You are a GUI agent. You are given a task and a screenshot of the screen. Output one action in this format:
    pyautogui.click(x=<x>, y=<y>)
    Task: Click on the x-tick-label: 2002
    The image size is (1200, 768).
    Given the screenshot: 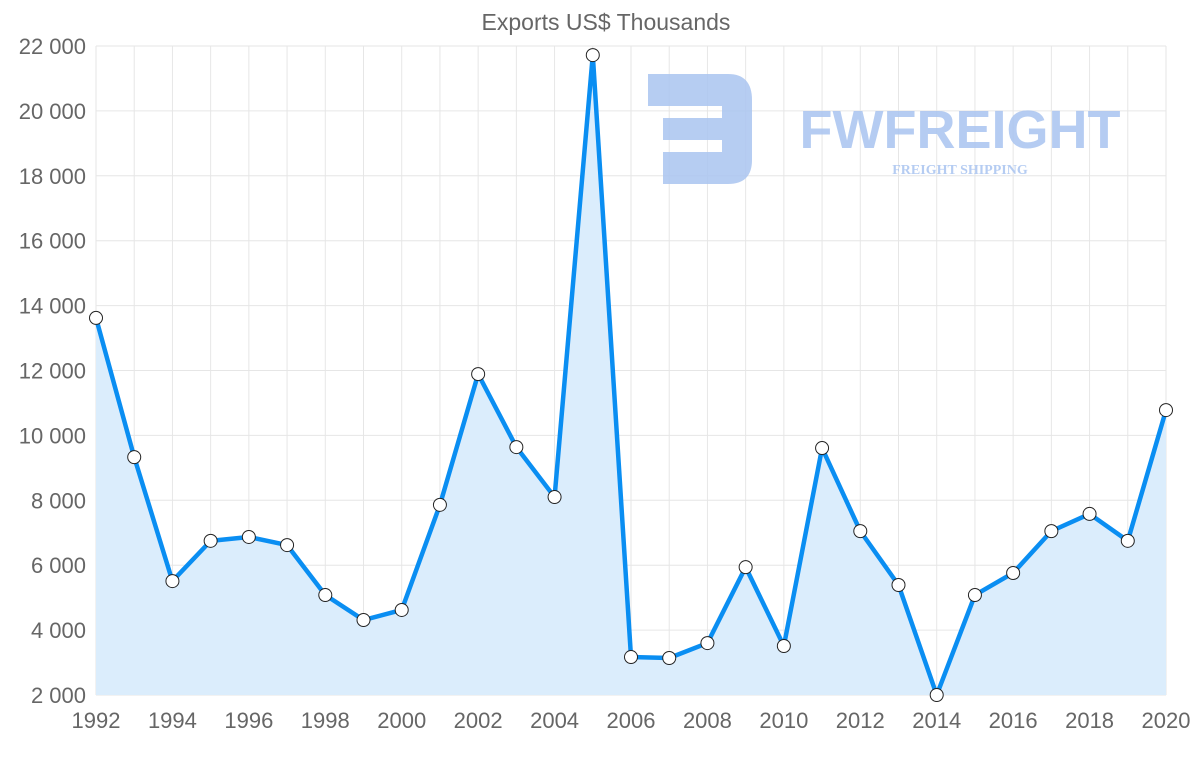 What is the action you would take?
    pyautogui.click(x=478, y=720)
    